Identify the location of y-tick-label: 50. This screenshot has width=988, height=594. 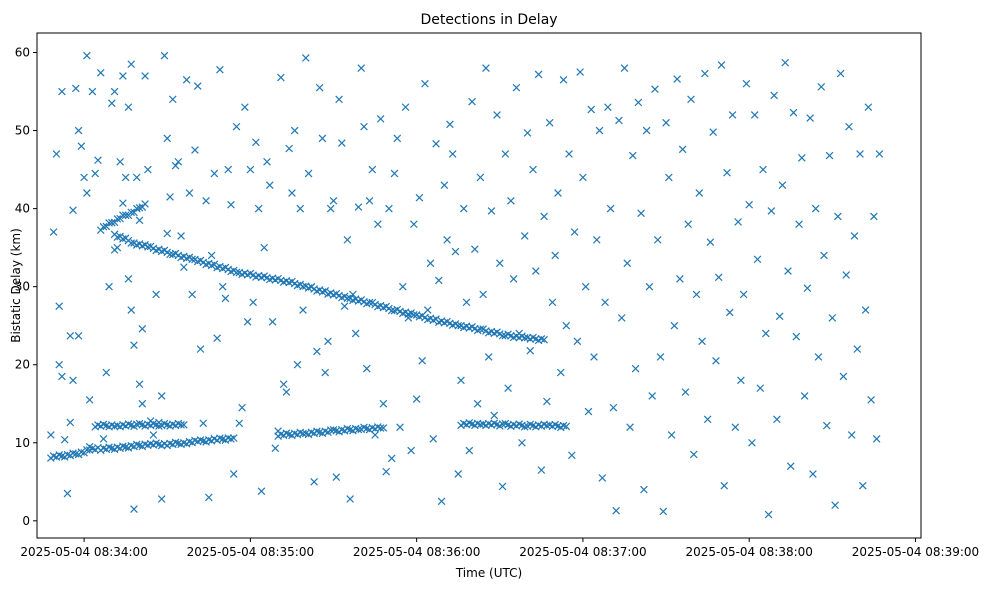
(22, 131).